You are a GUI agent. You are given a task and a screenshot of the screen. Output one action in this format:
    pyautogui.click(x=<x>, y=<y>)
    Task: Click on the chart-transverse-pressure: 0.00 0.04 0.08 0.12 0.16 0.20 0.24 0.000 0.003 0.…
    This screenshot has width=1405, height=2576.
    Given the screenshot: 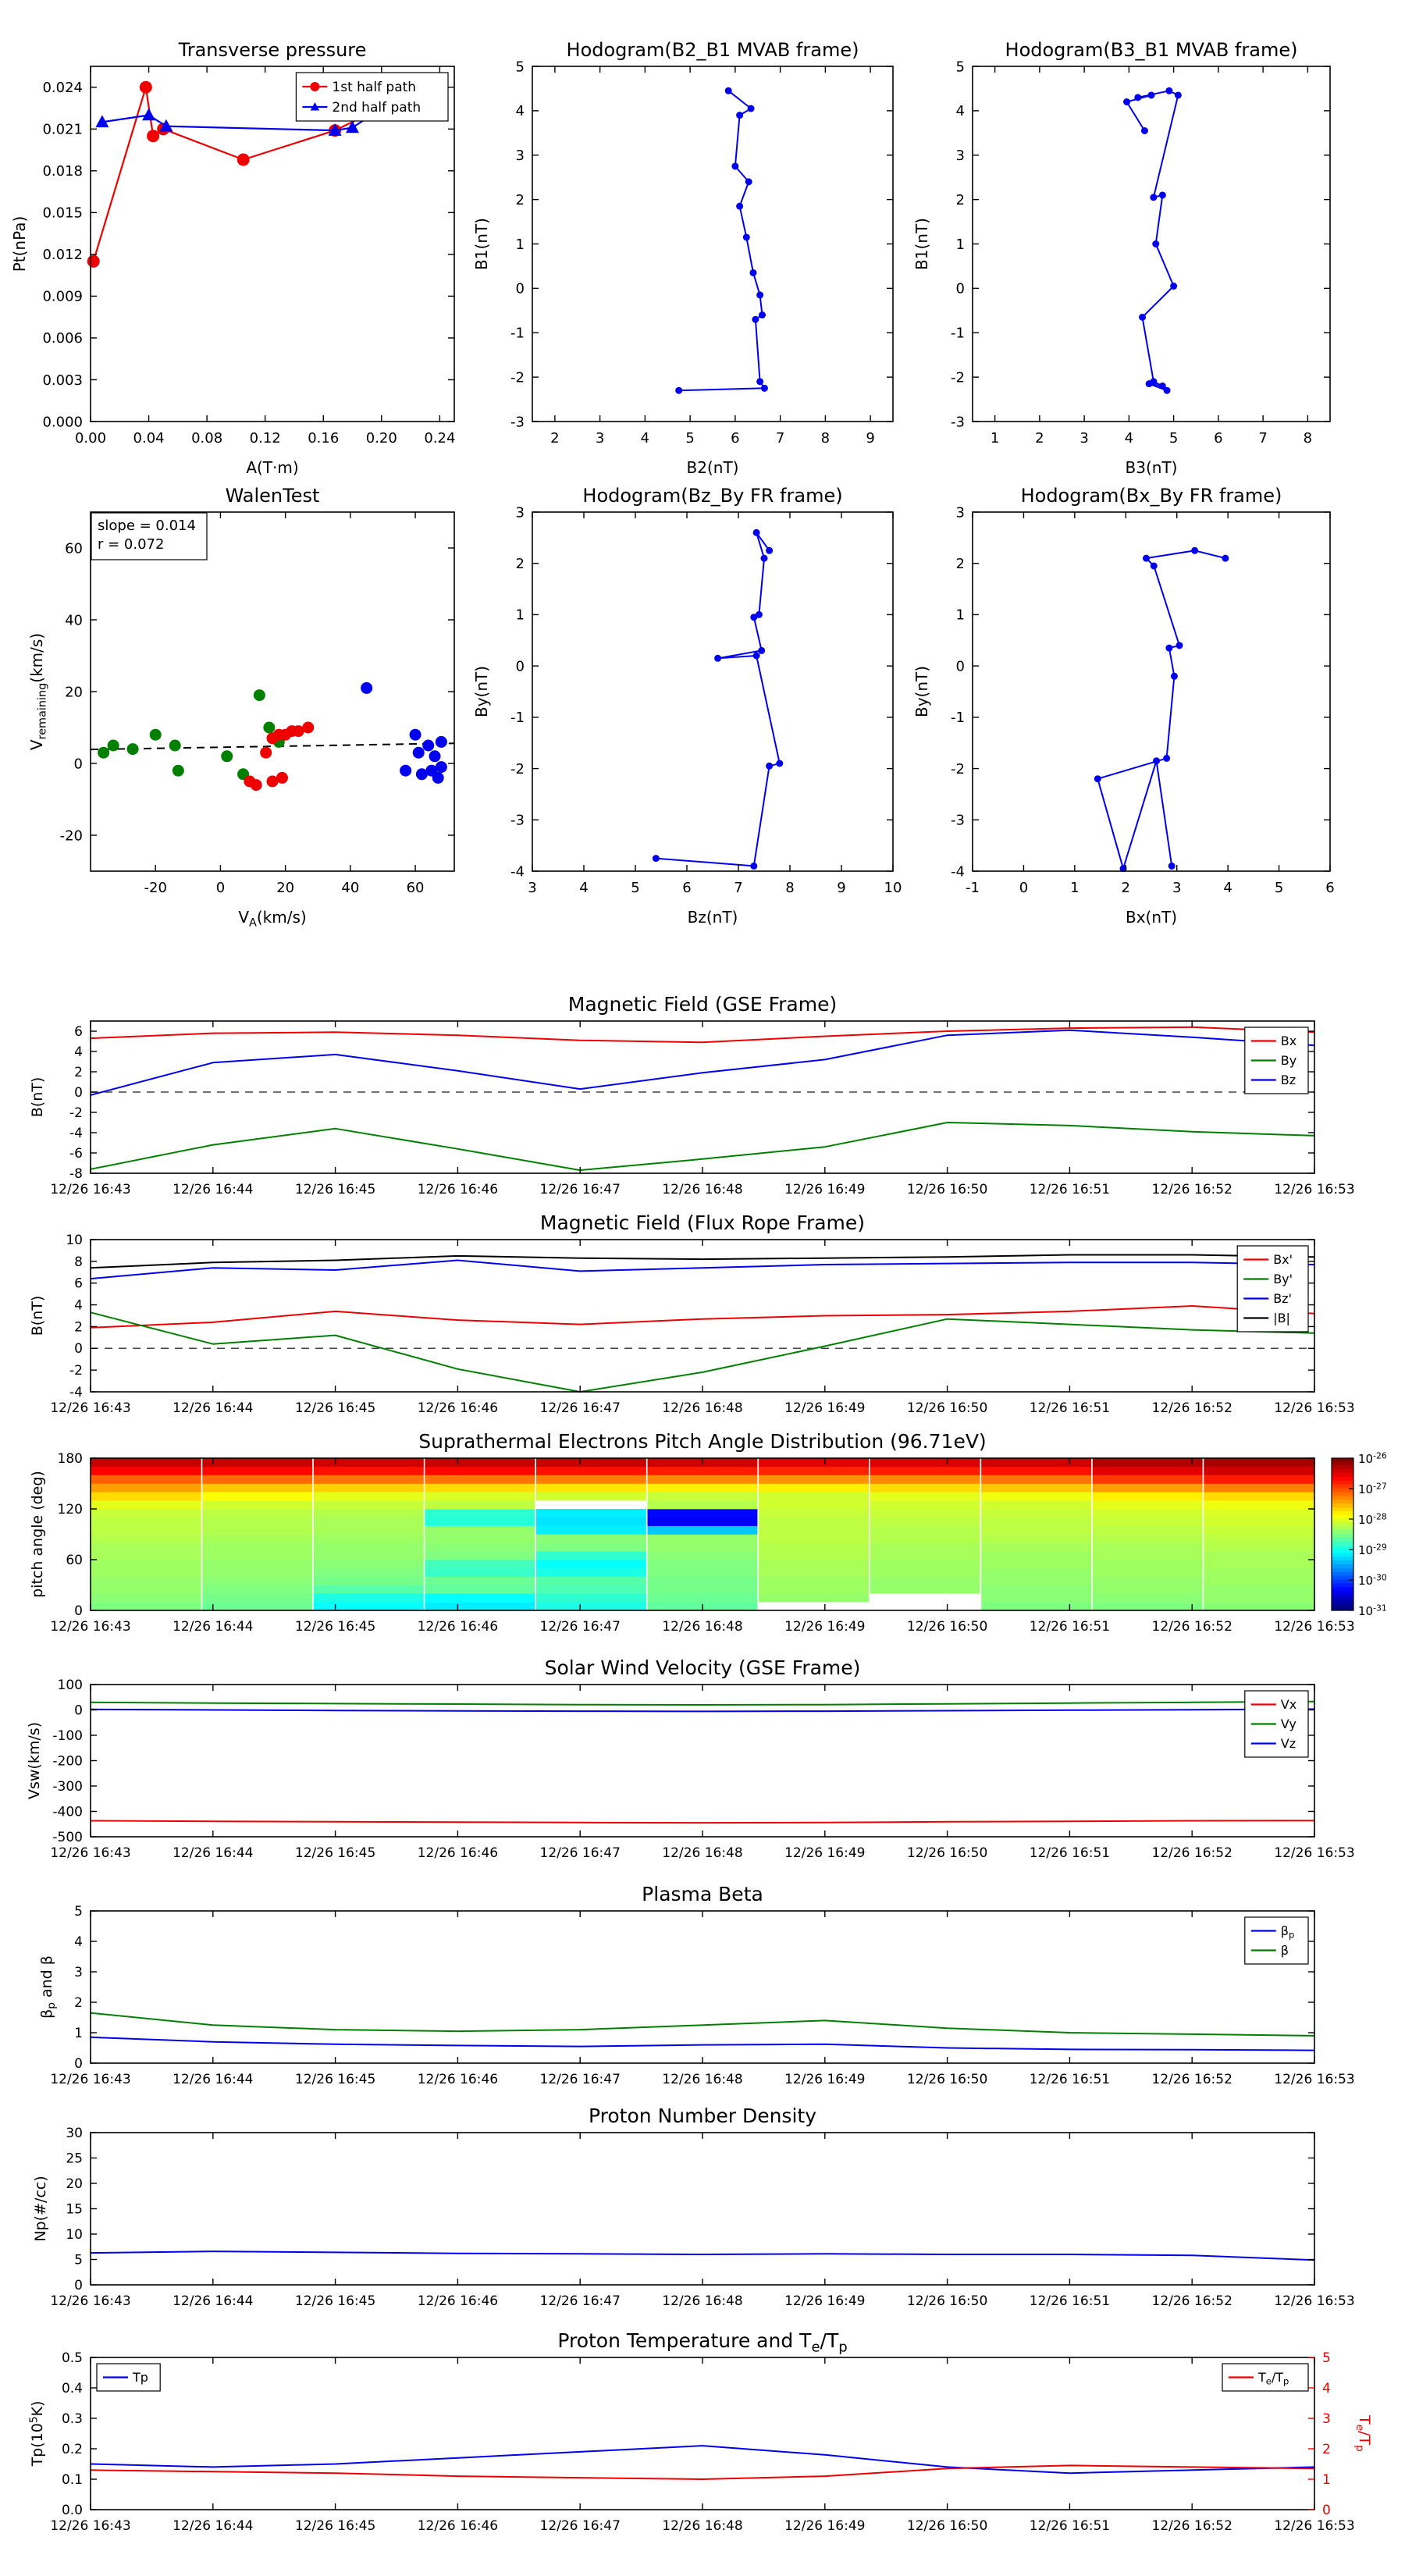 What is the action you would take?
    pyautogui.click(x=233, y=258)
    